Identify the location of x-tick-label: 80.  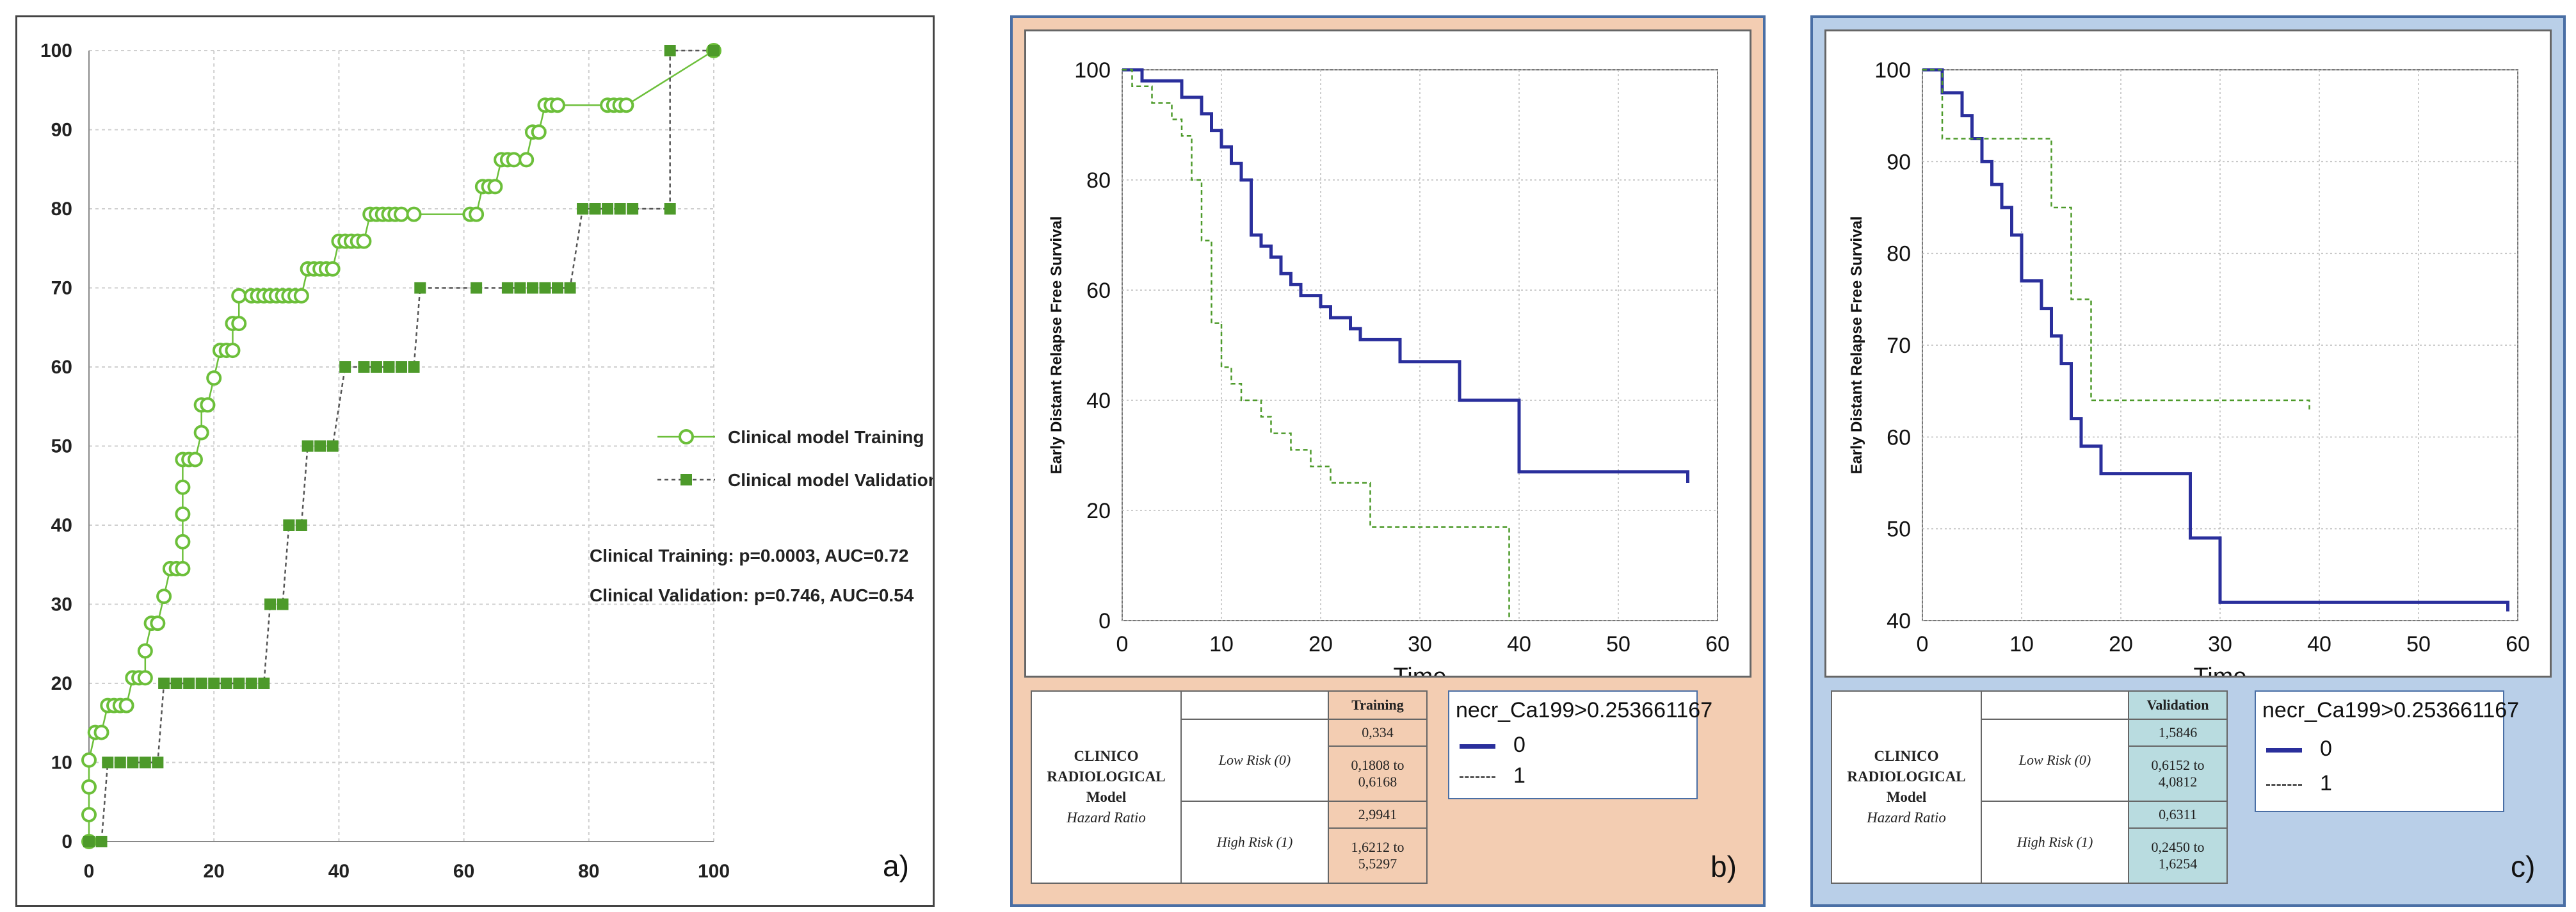
(588, 871).